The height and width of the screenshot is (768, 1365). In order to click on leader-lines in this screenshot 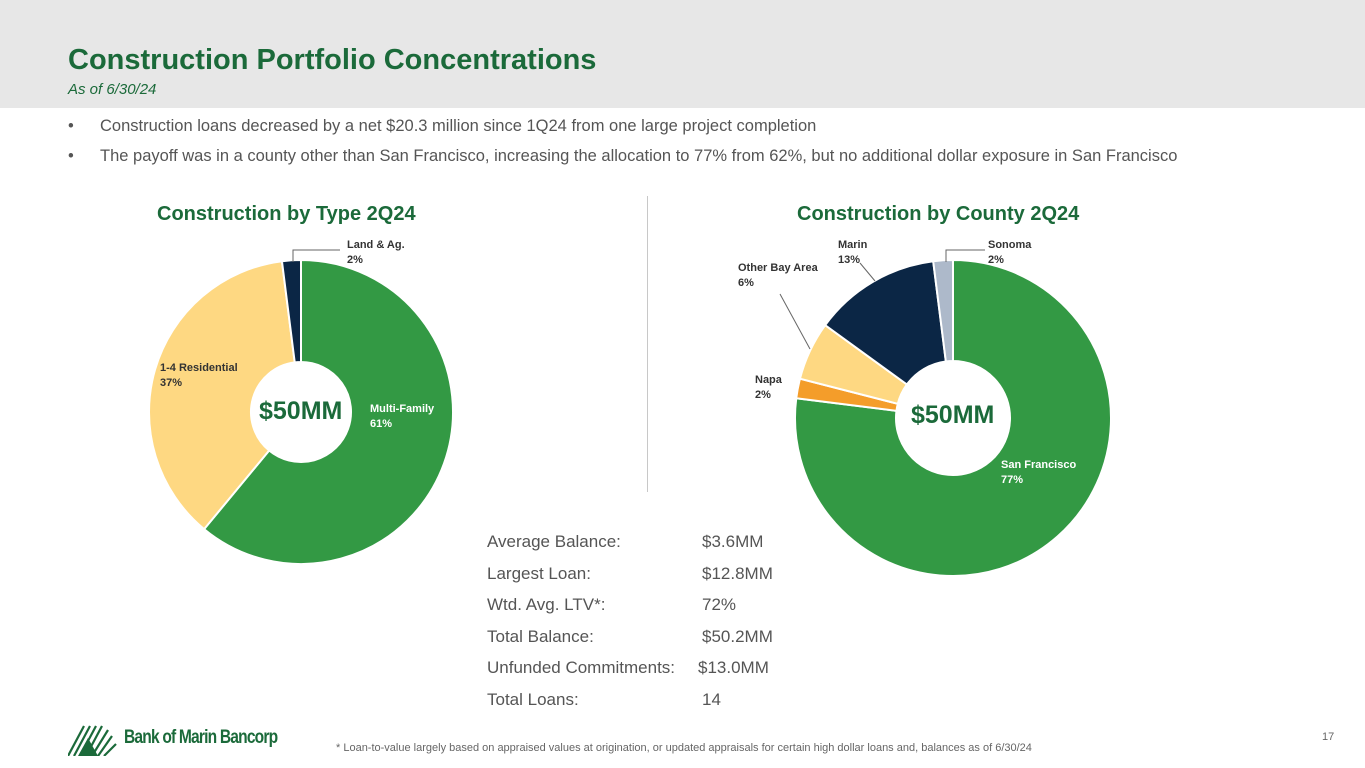, I will do `click(638, 299)`.